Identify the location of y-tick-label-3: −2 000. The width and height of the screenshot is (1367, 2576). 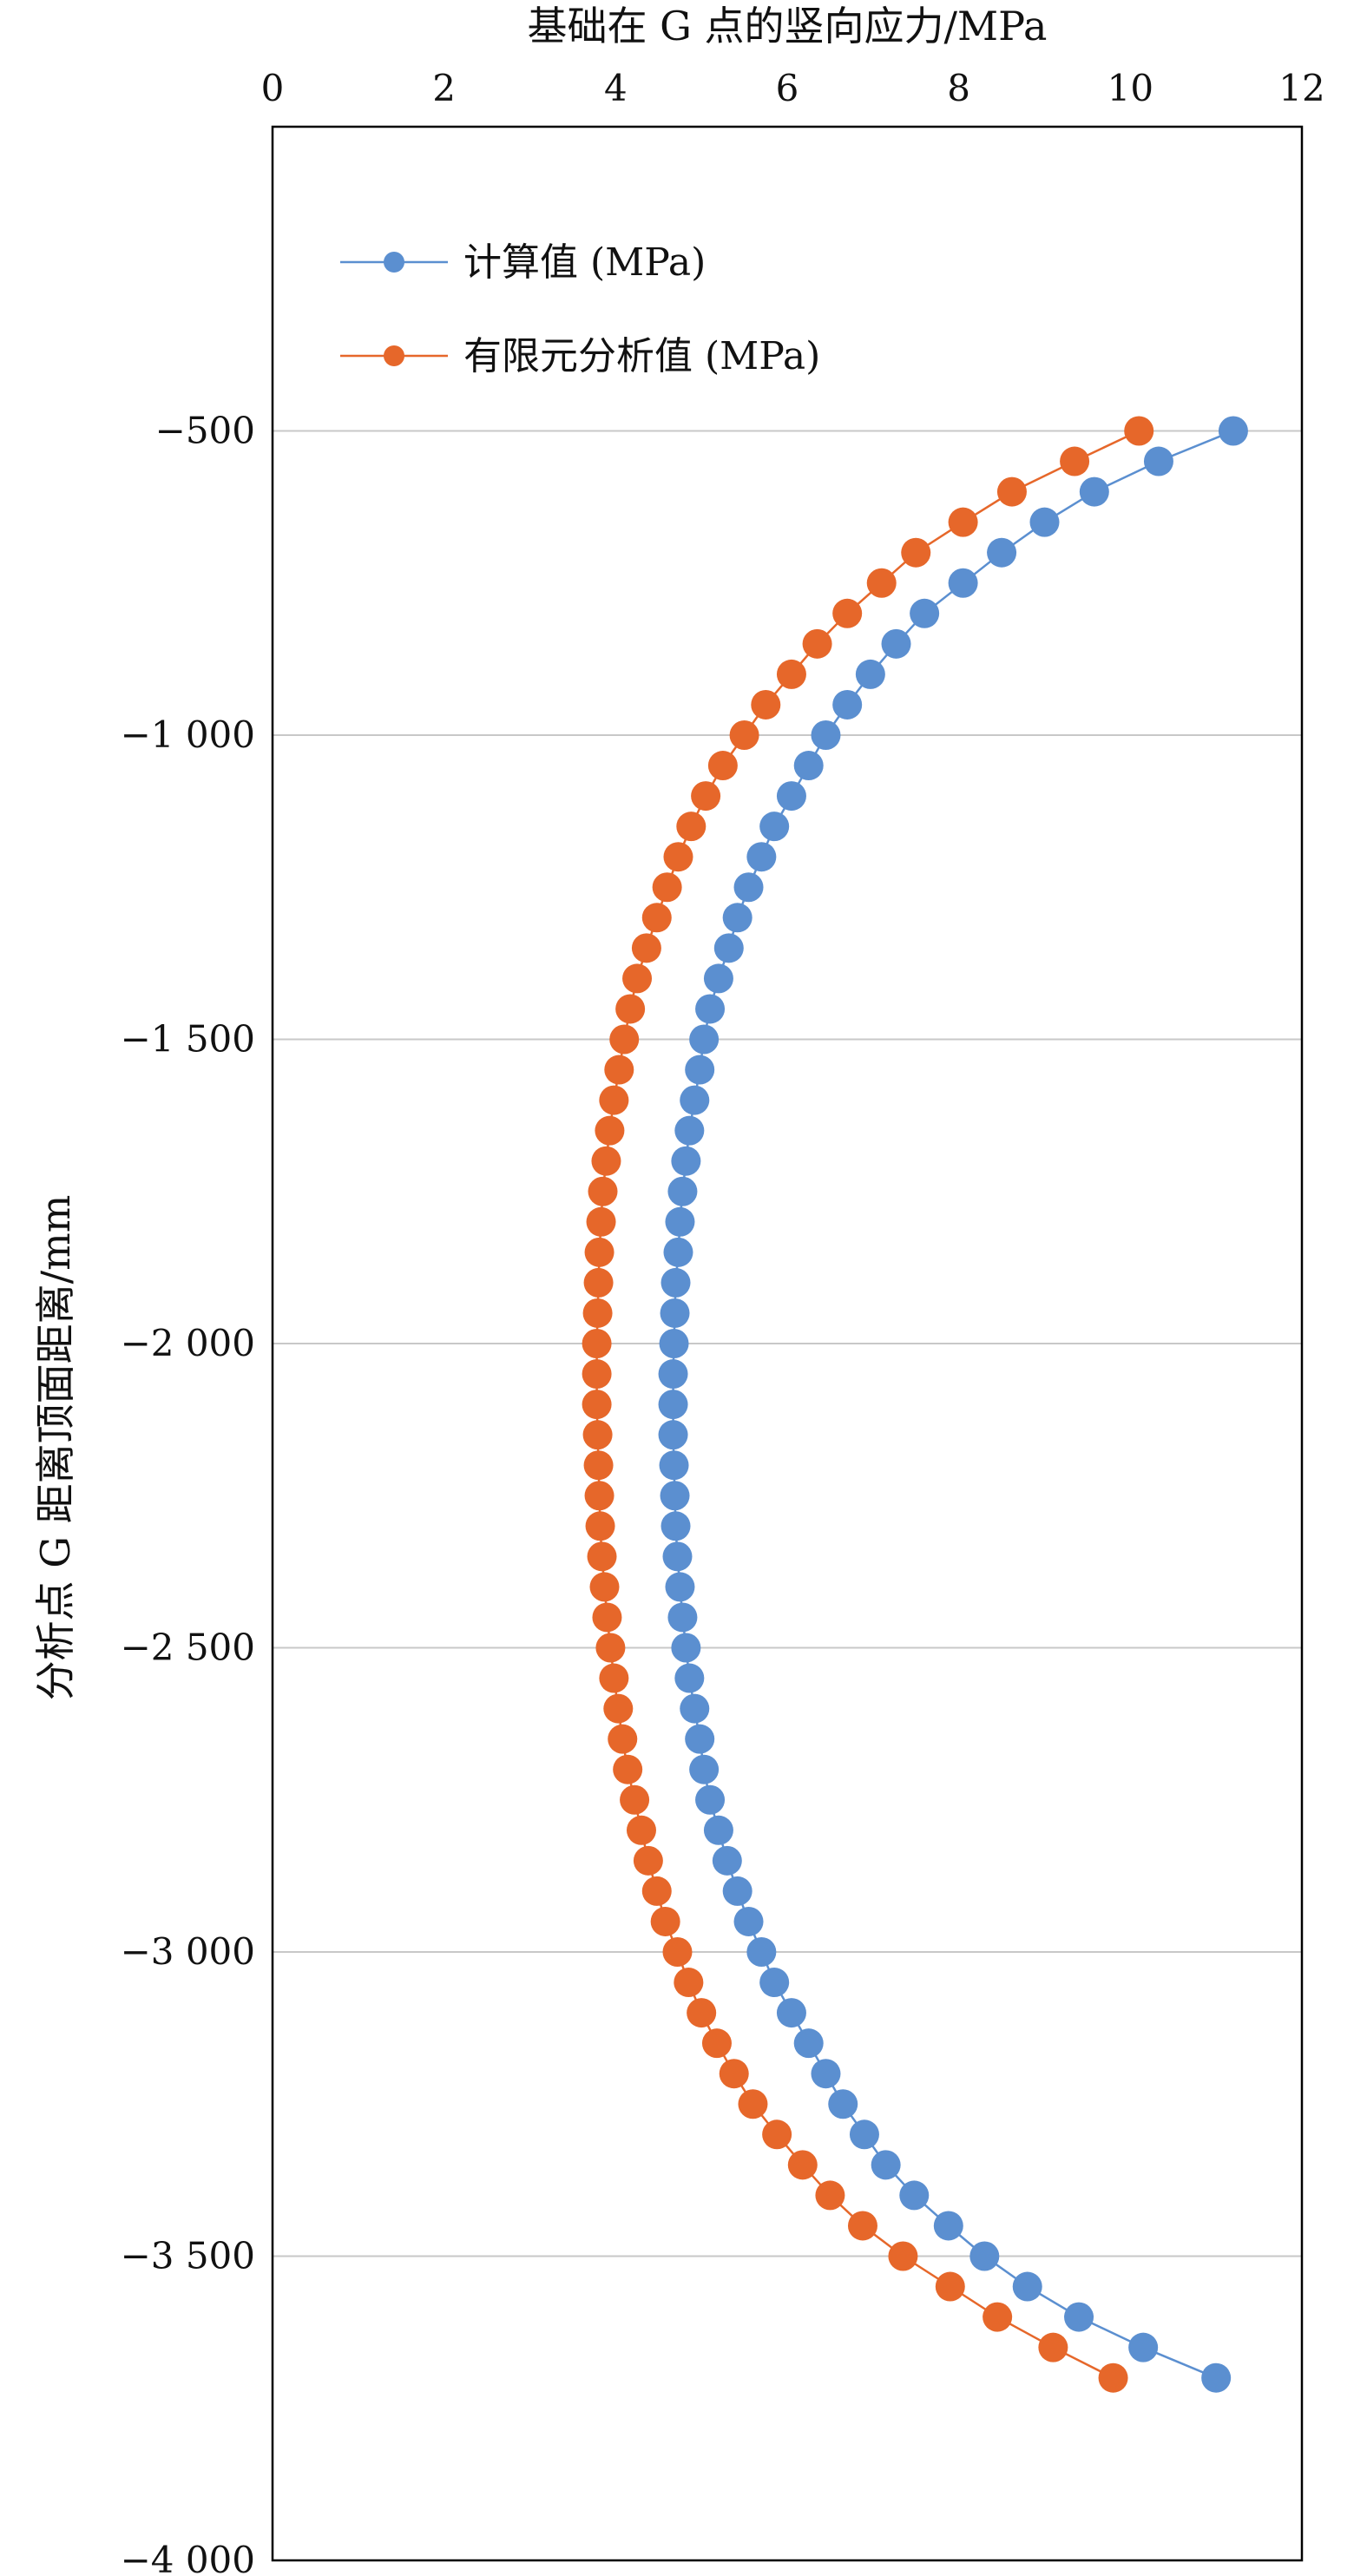
(188, 1343).